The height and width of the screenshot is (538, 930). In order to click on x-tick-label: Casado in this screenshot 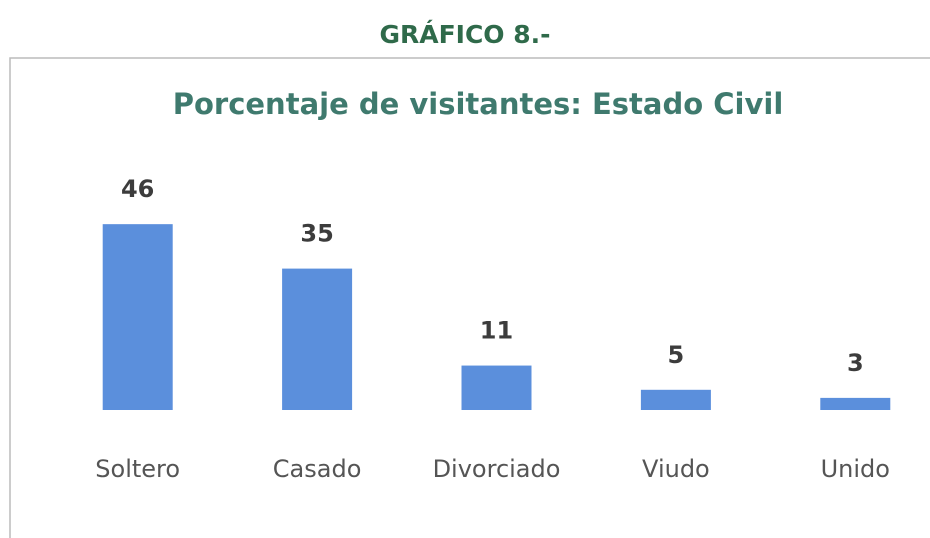, I will do `click(317, 469)`.